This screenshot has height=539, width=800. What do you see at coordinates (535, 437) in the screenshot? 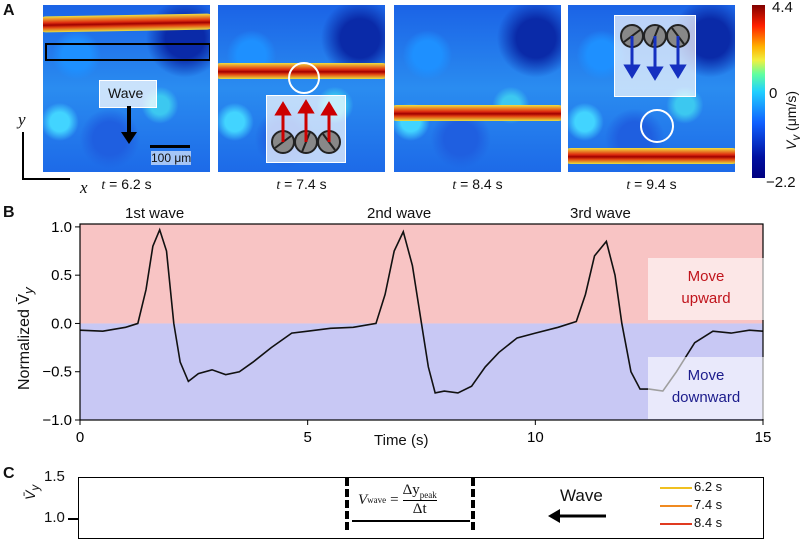
I see `x-tick-label: 10` at bounding box center [535, 437].